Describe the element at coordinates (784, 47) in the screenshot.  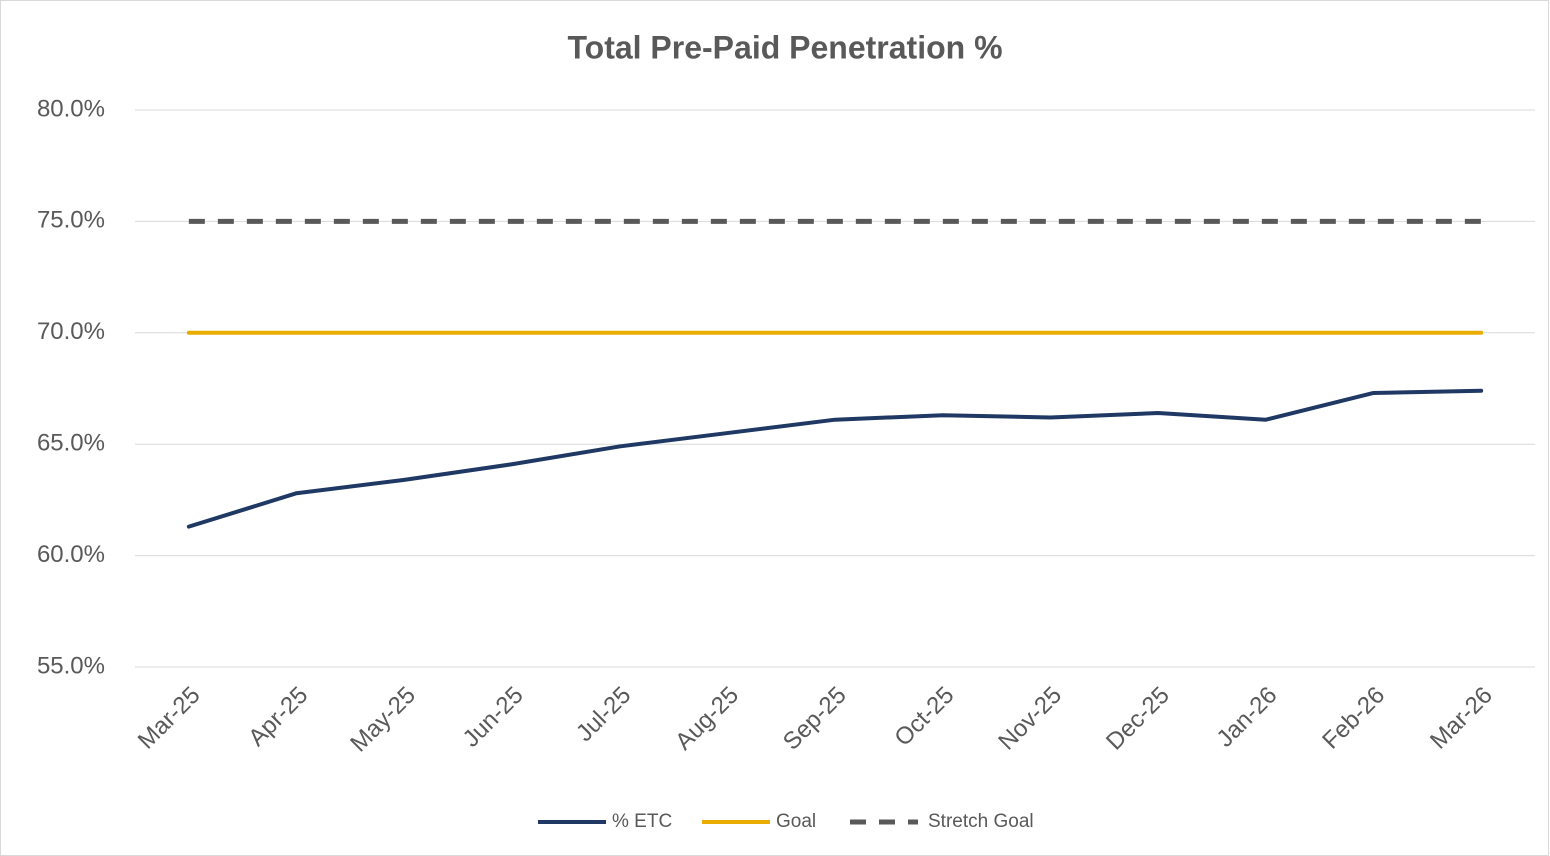
I see `chart-title: Total Pre-Paid Penetration %` at that location.